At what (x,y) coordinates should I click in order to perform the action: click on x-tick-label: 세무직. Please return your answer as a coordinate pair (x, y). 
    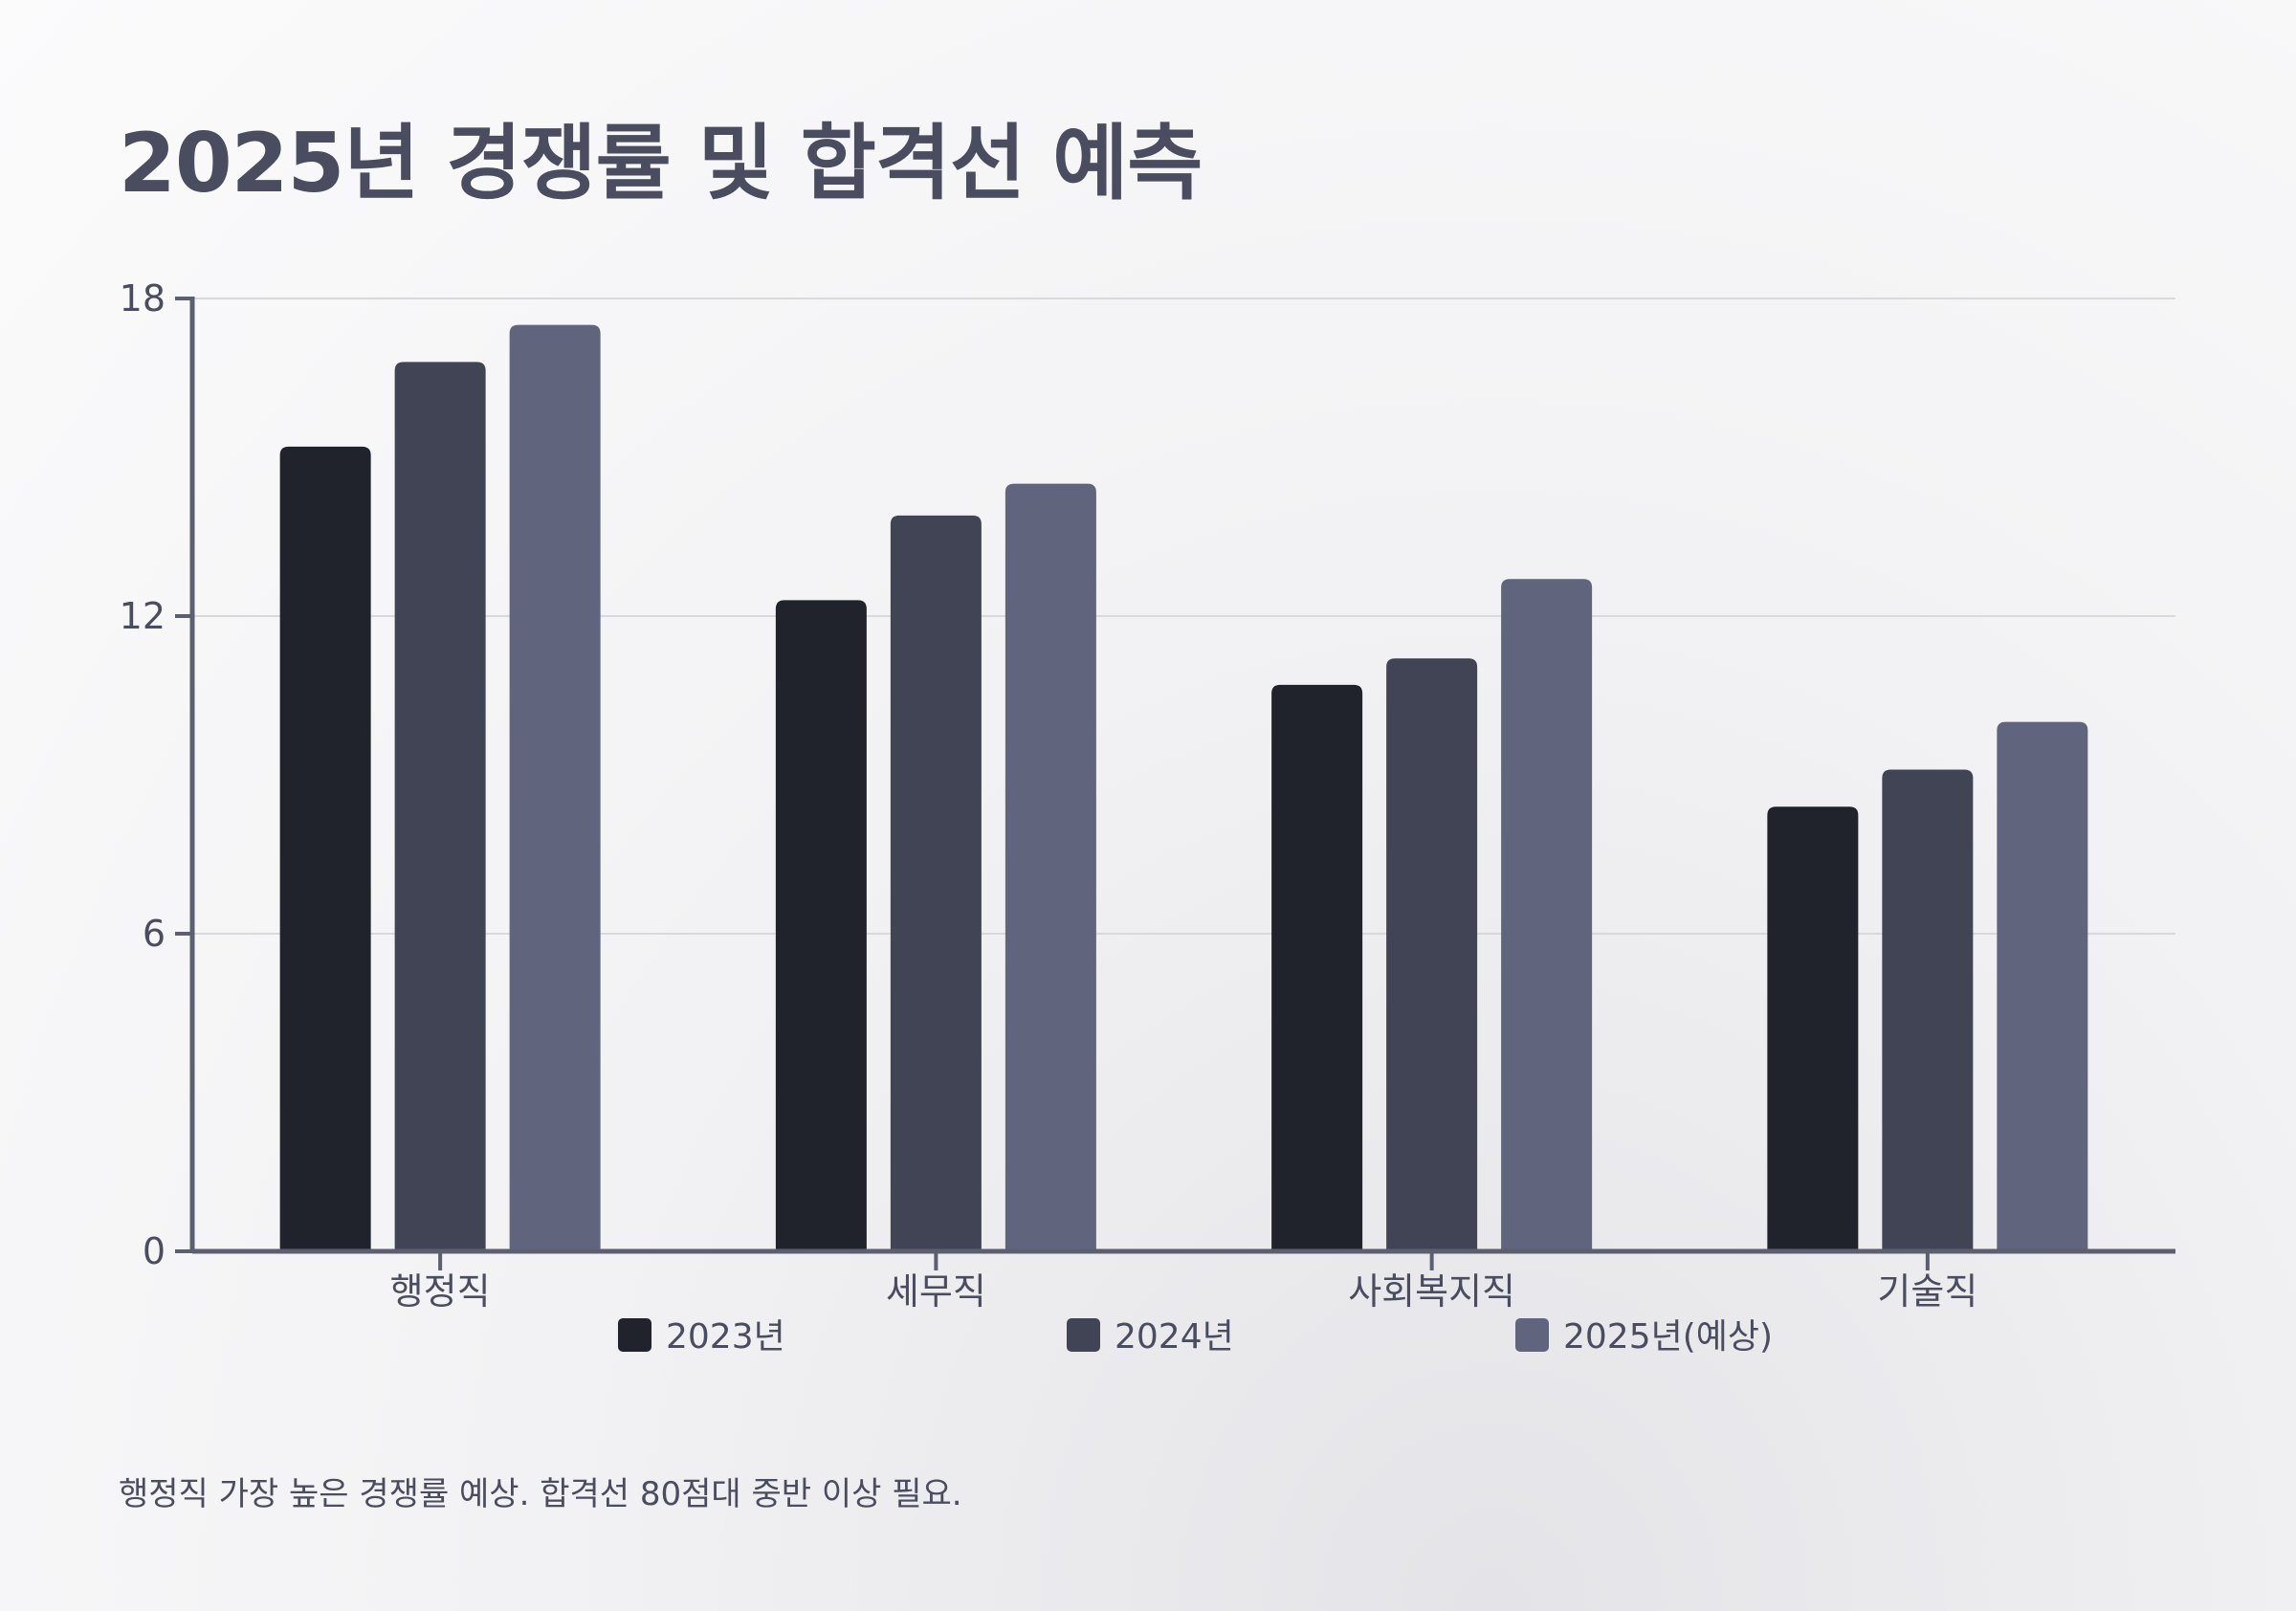
    Looking at the image, I should click on (936, 1291).